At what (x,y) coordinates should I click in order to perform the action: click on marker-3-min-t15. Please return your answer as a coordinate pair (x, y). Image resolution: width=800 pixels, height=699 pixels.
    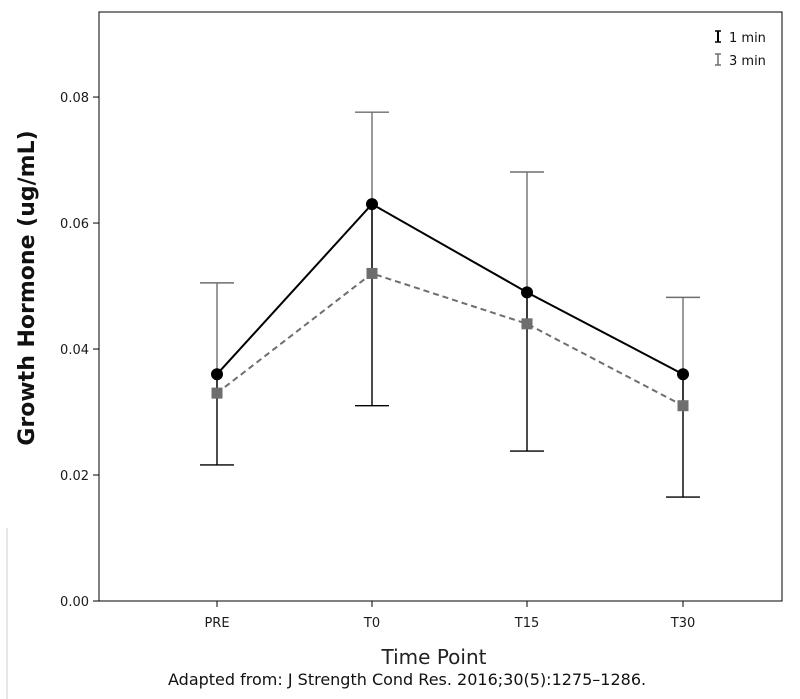
    Looking at the image, I should click on (527, 324).